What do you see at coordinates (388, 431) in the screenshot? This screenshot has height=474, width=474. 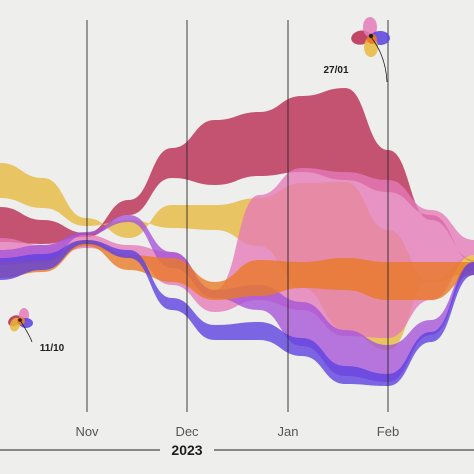 I see `tick-label-feb: Feb` at bounding box center [388, 431].